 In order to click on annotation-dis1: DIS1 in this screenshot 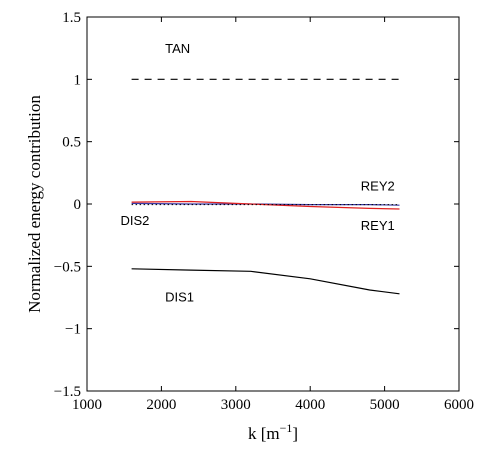, I will do `click(179, 296)`.